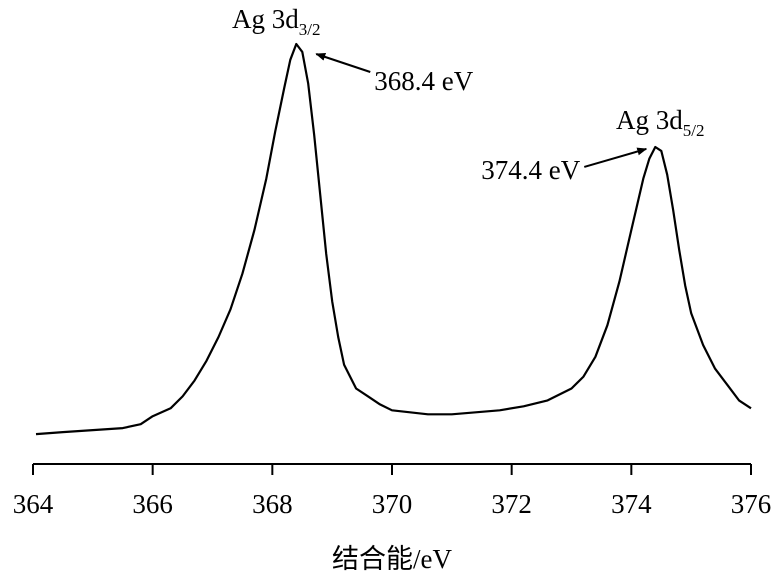 This screenshot has width=773, height=578. I want to click on x-tick-label: 374, so click(631, 504).